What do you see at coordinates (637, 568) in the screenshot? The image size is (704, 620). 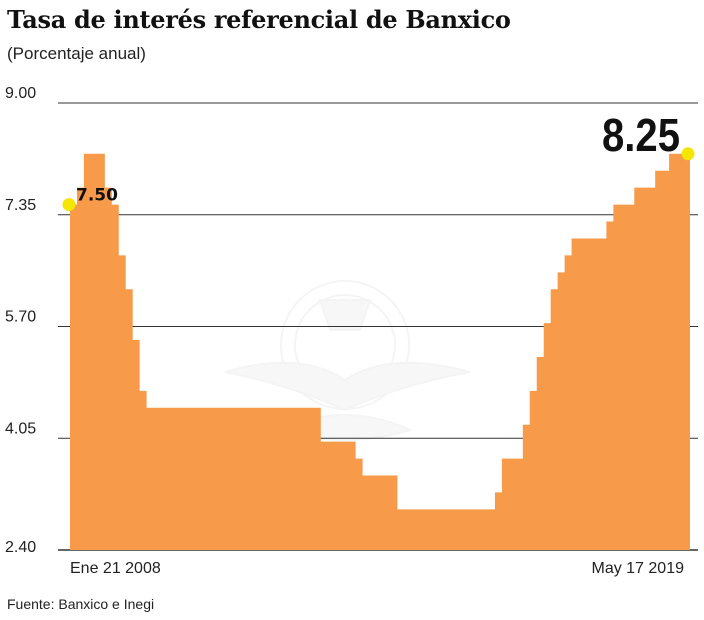 I see `x-label-end: May 17 2019` at bounding box center [637, 568].